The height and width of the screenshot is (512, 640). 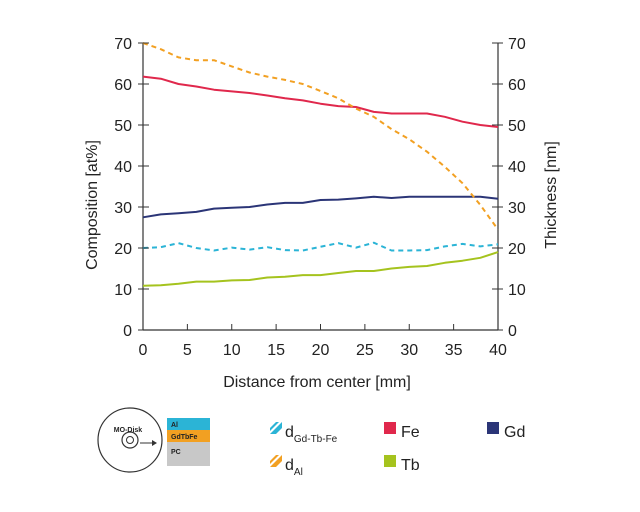 I want to click on layer-al: Al, so click(x=188, y=424).